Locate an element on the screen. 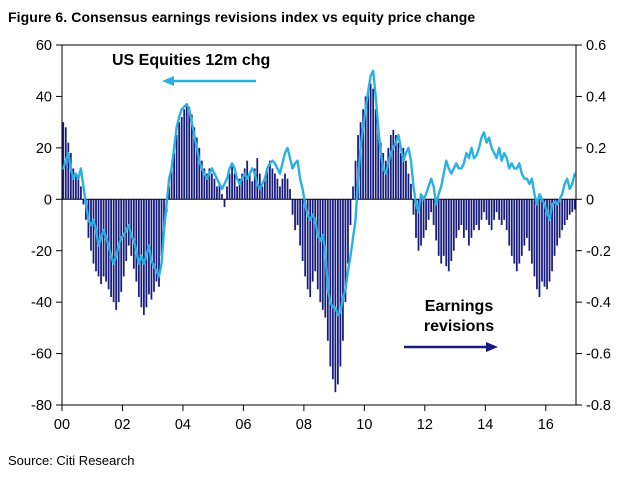 Image resolution: width=640 pixels, height=502 pixels. equities-annotation: US Equities 12m chg is located at coordinates (191, 69).